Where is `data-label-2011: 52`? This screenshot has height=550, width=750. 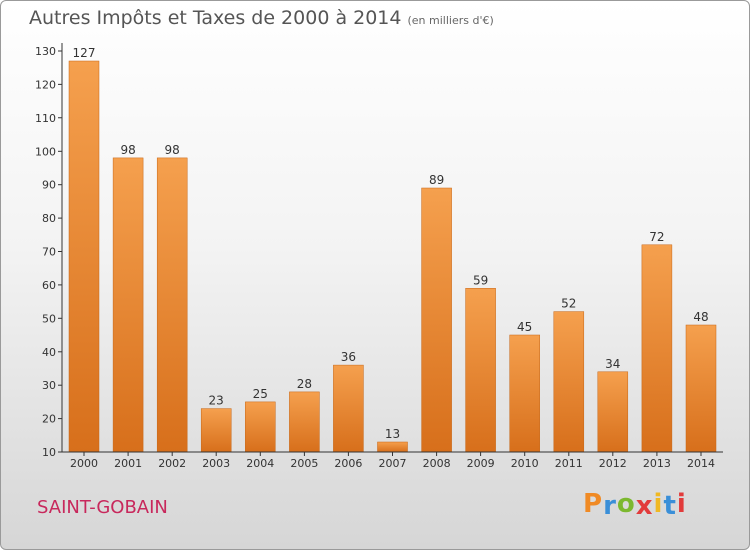
data-label-2011: 52 is located at coordinates (568, 304).